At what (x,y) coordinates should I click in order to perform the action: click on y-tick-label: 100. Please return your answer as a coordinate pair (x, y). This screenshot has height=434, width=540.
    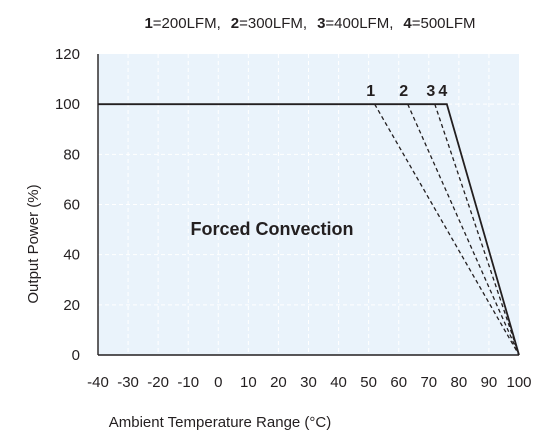
    Looking at the image, I should click on (67, 104).